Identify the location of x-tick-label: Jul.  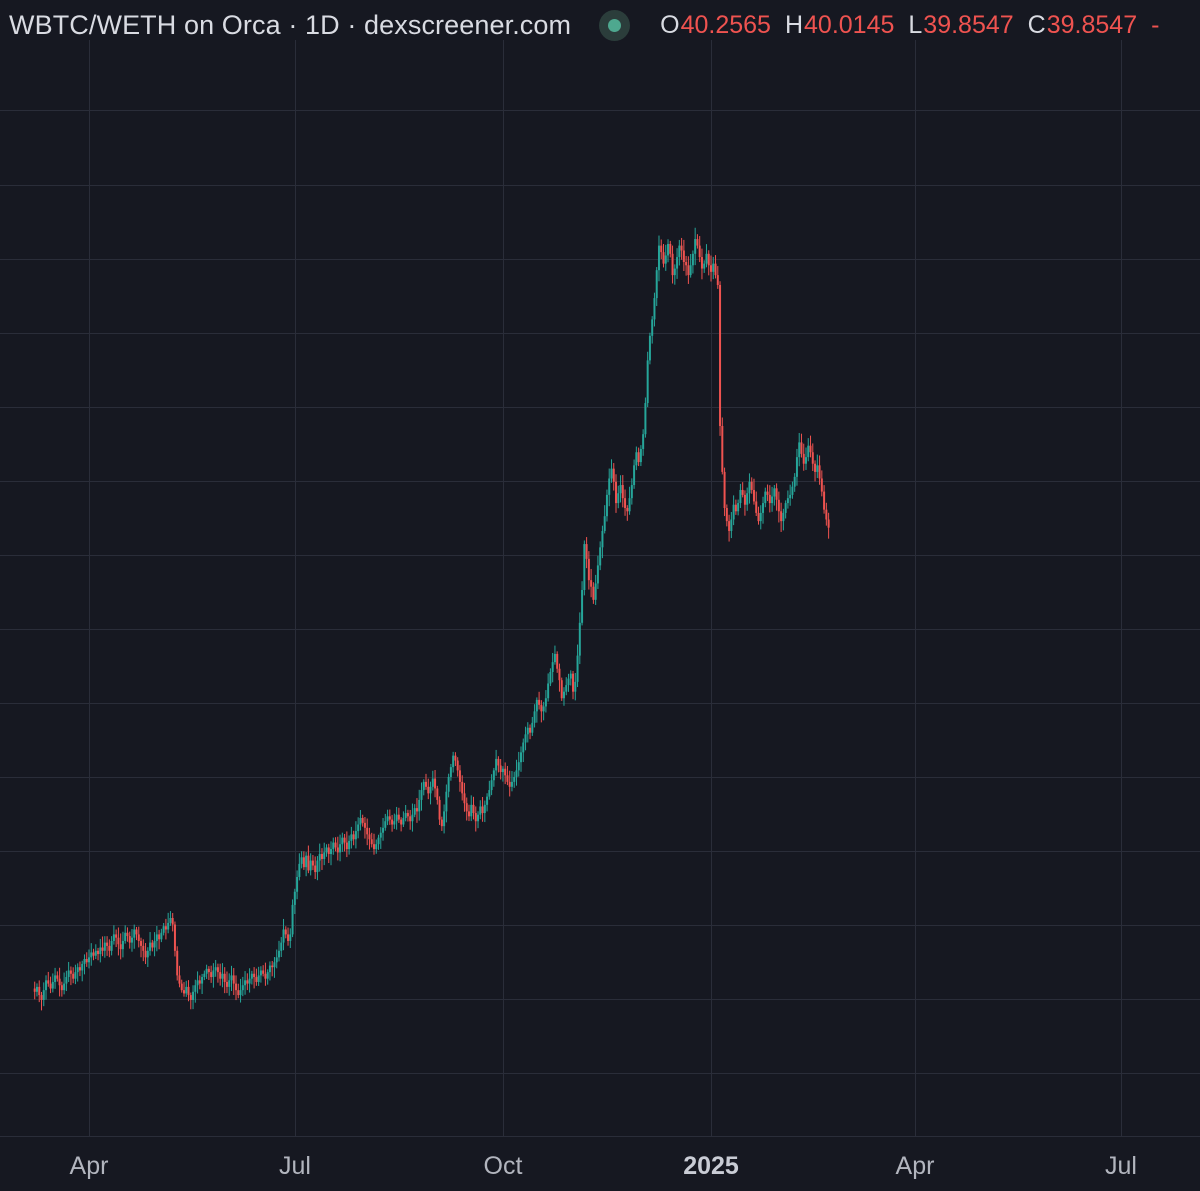
(295, 1166).